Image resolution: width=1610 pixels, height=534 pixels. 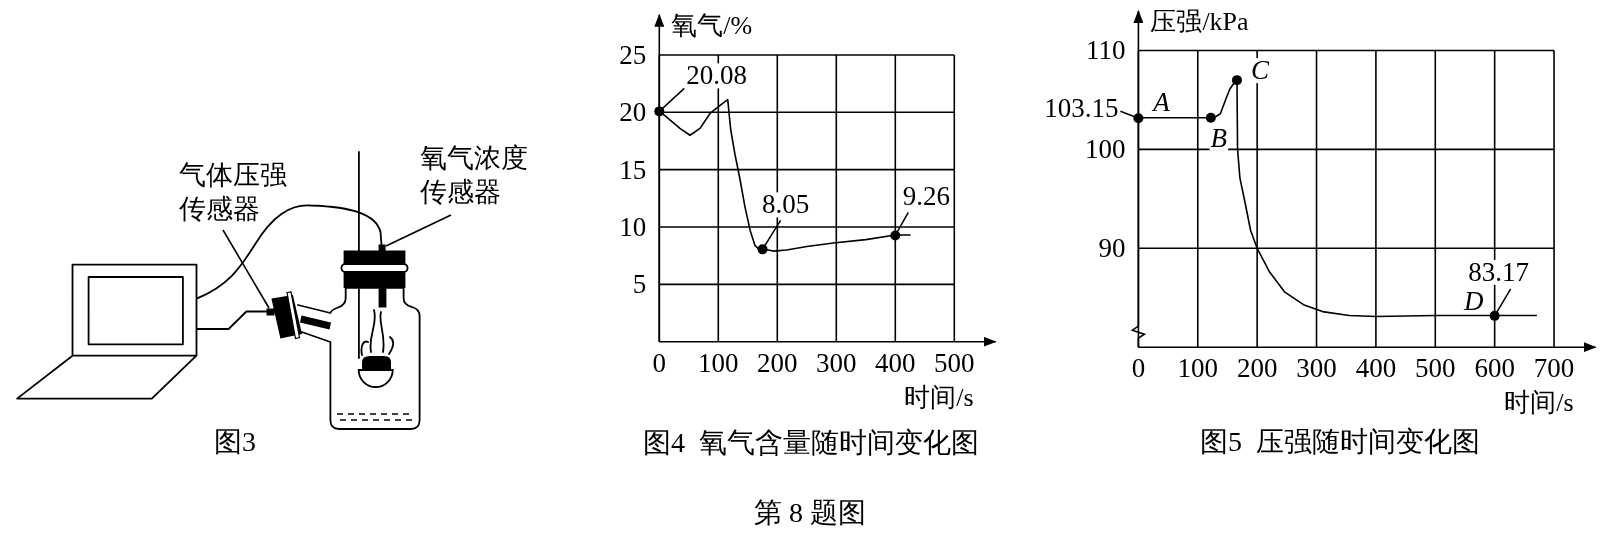 I want to click on x-tick-label: 600, so click(x=1494, y=368).